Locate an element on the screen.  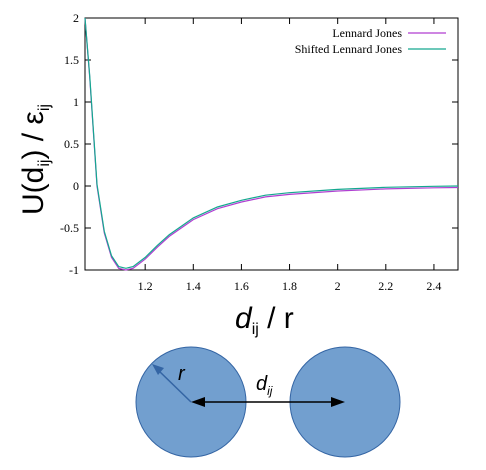
x-axis-label-tail: / r is located at coordinates (276, 318).